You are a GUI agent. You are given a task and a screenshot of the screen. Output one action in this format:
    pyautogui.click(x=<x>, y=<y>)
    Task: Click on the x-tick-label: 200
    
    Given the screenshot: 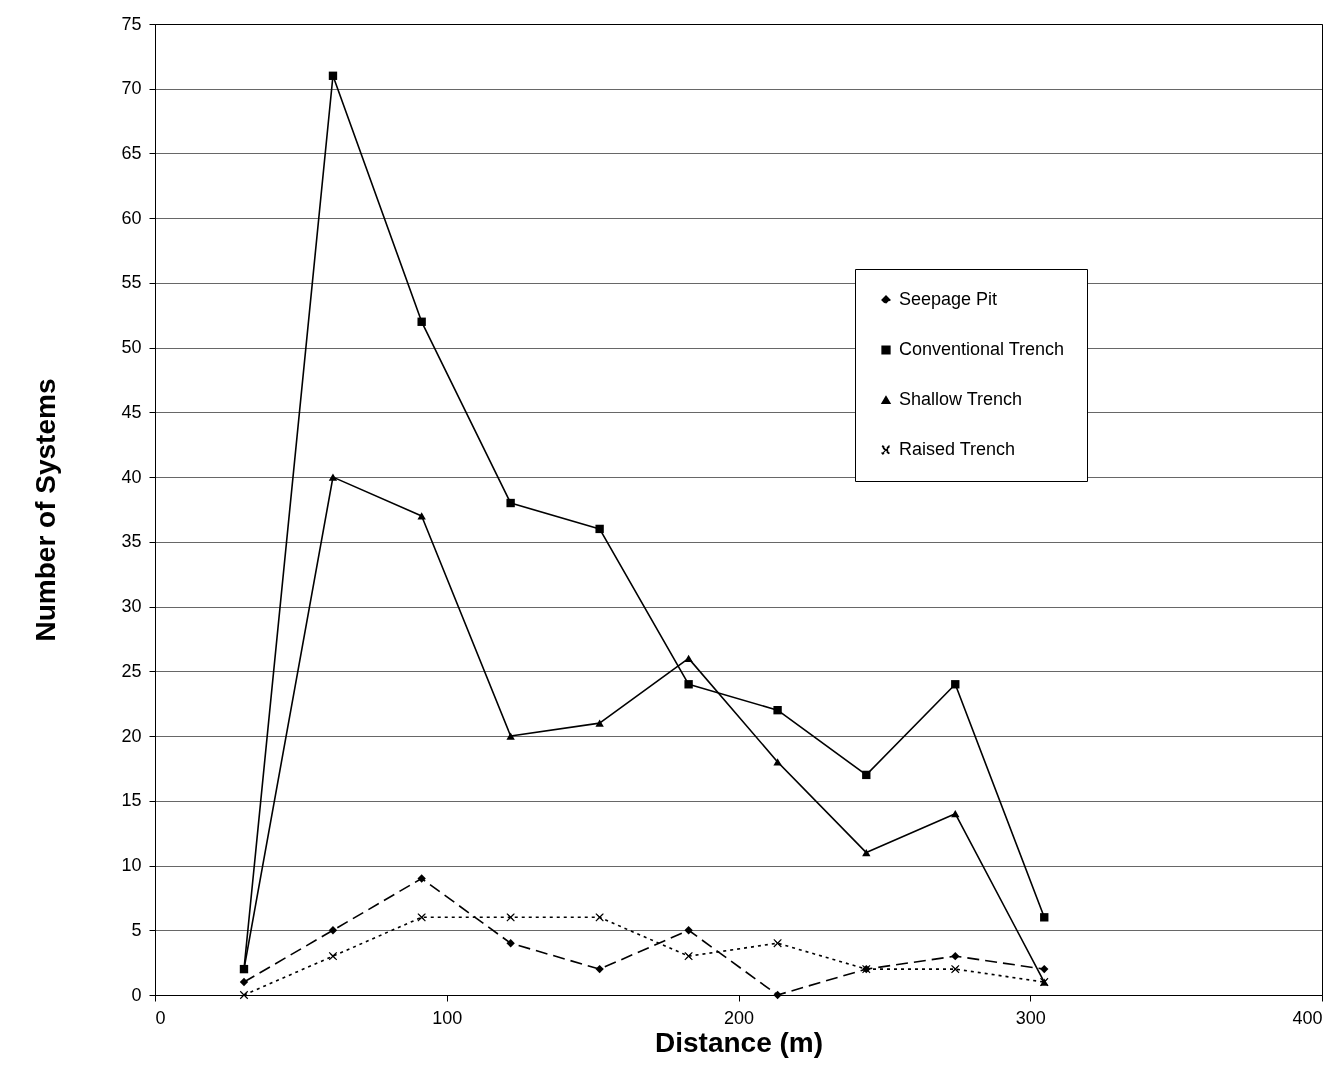 What is the action you would take?
    pyautogui.click(x=739, y=1017)
    